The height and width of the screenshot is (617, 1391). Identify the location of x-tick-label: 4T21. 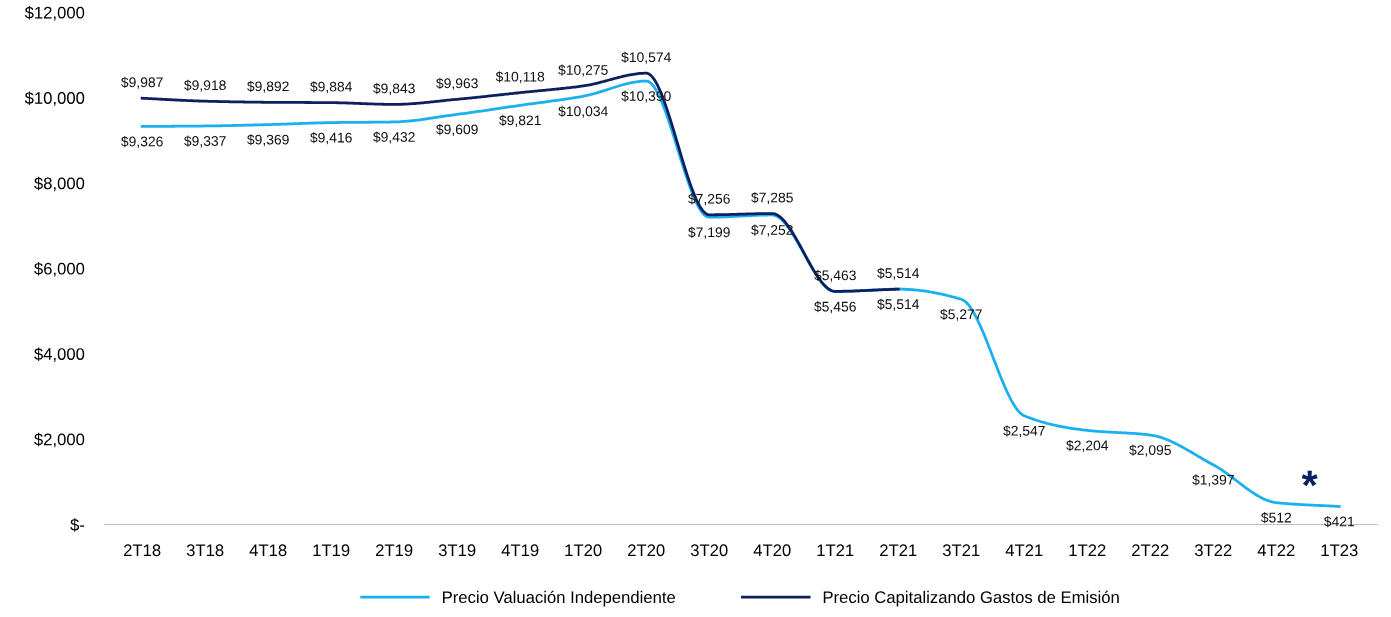
(1024, 550).